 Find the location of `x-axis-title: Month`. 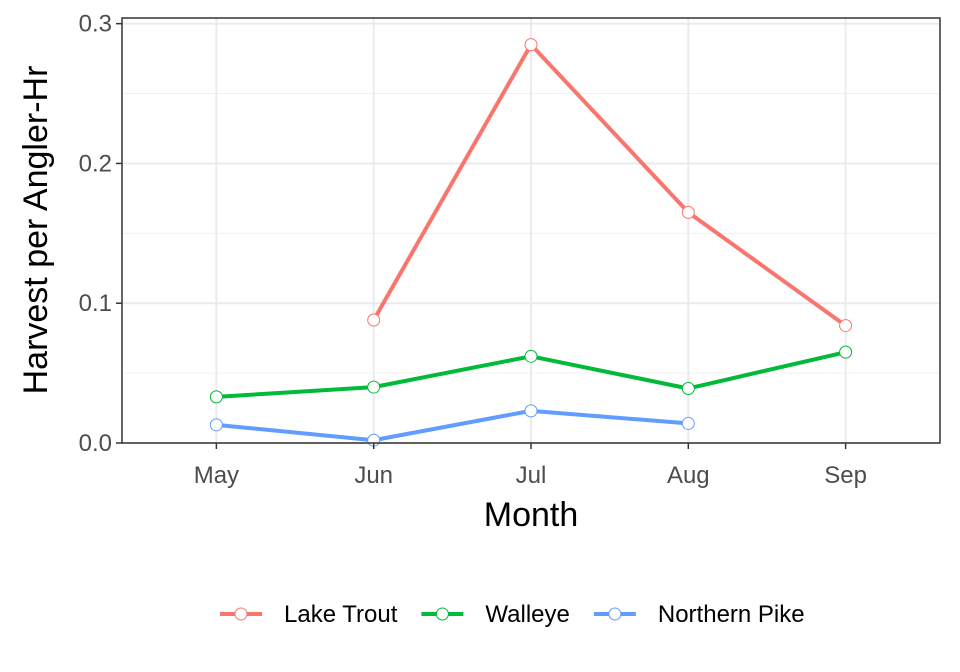

x-axis-title: Month is located at coordinates (531, 515).